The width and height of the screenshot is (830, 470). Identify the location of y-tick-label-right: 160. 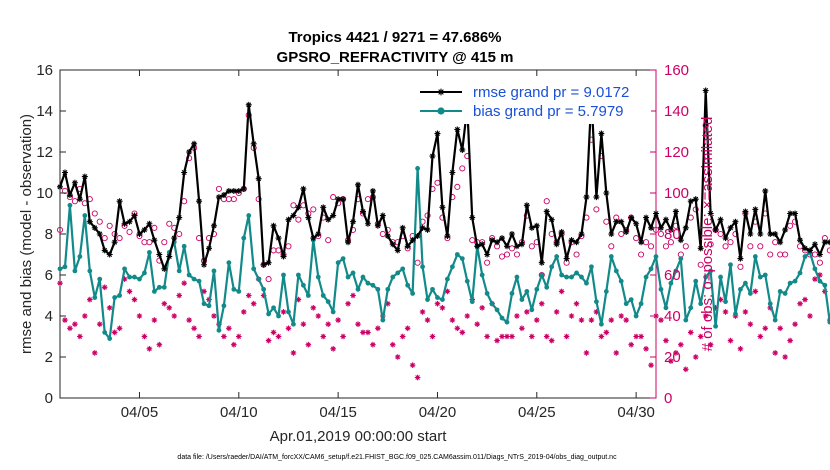
(676, 70).